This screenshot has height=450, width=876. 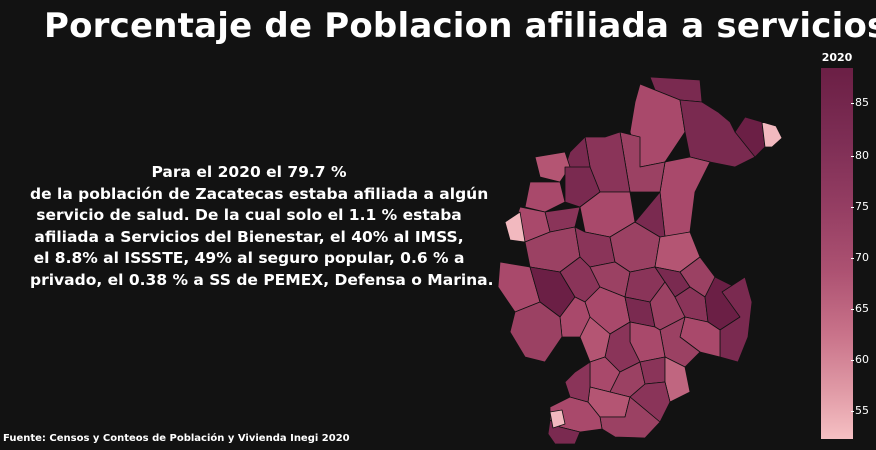 What do you see at coordinates (860, 206) in the screenshot?
I see `legend-tick-label: 75` at bounding box center [860, 206].